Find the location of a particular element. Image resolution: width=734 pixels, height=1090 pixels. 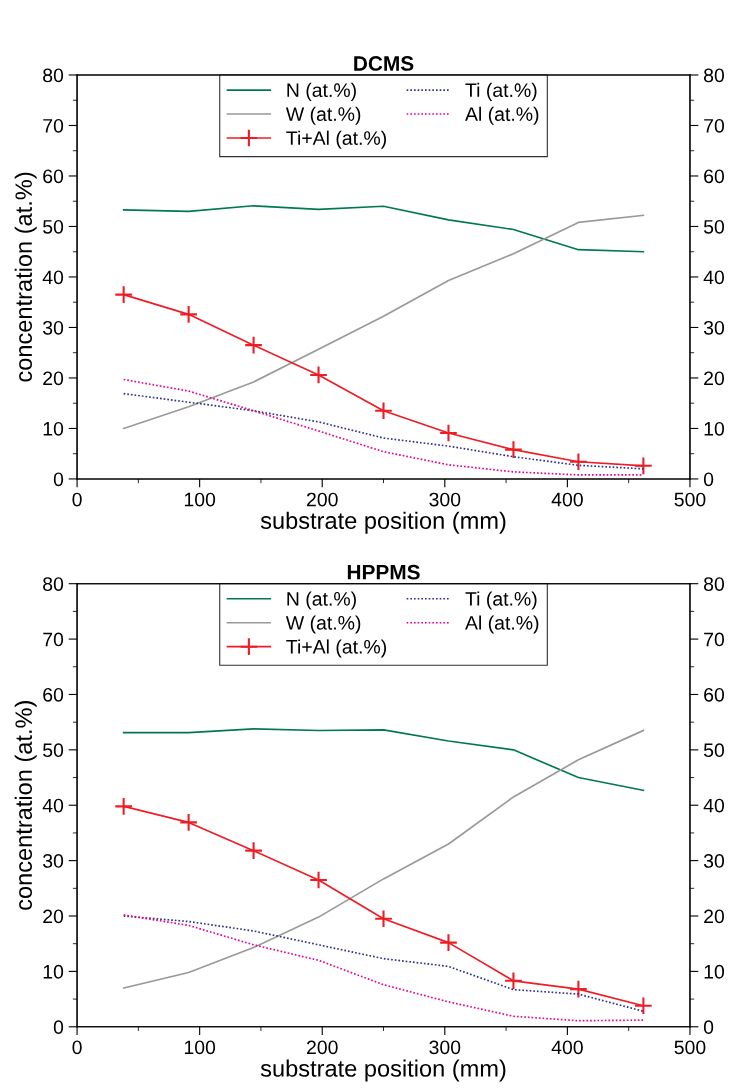

chart-title: DCMS is located at coordinates (384, 63).